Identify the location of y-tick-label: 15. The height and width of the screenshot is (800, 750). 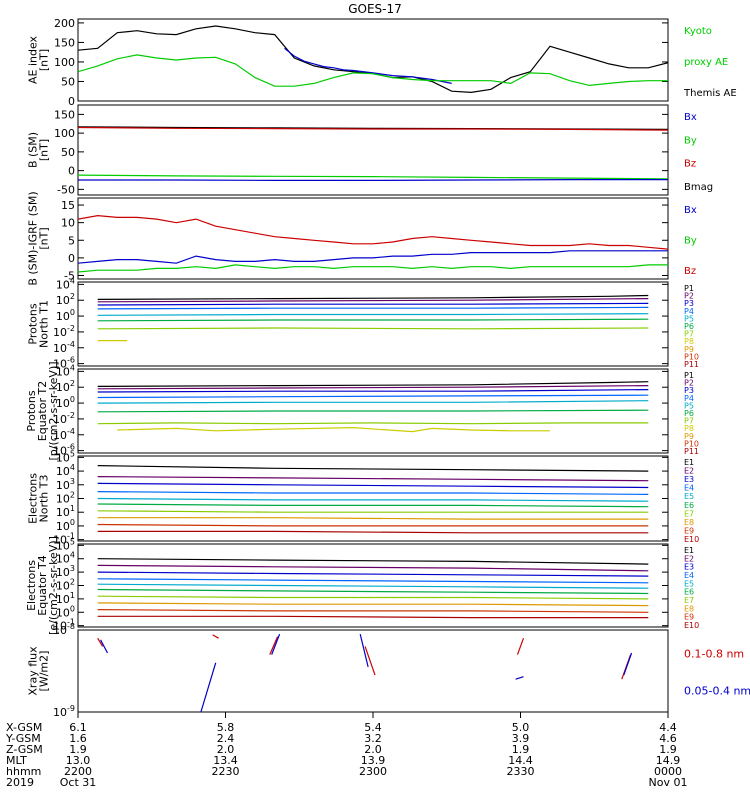
(68, 205).